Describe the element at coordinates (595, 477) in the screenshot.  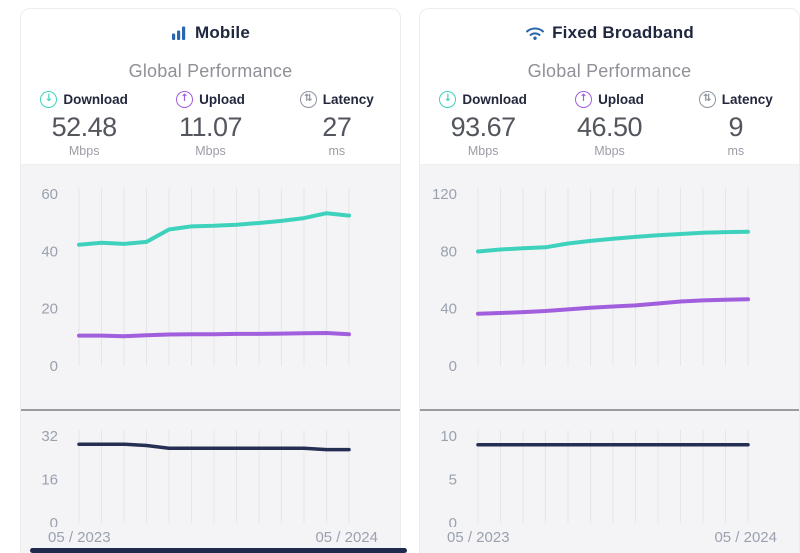
I see `chart-canvas: 10 5 0` at that location.